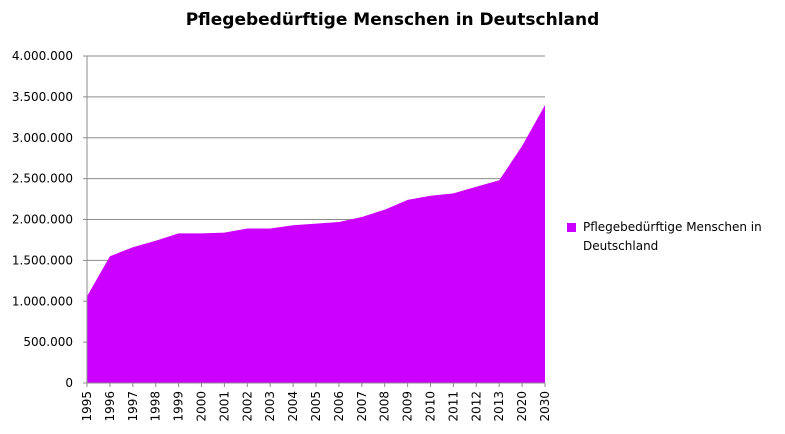  Describe the element at coordinates (224, 406) in the screenshot. I see `x-tick-label: 2001` at that location.